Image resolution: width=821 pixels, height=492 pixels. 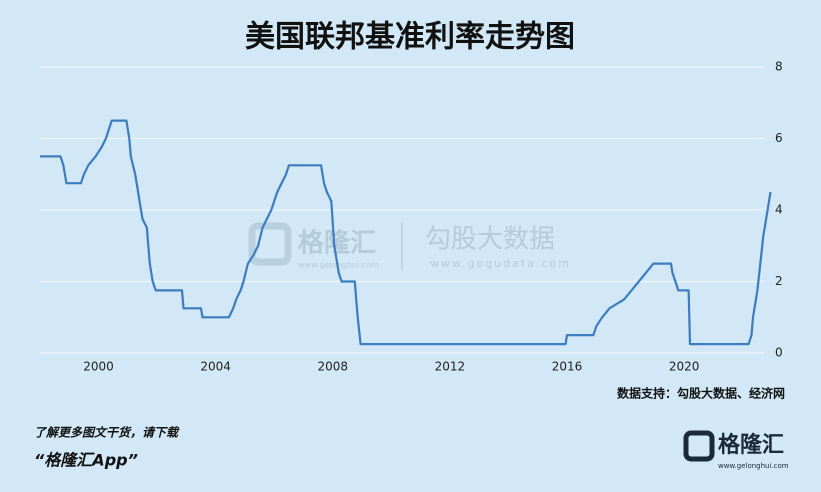 What do you see at coordinates (684, 367) in the screenshot?
I see `x-tick-label: 2020` at bounding box center [684, 367].